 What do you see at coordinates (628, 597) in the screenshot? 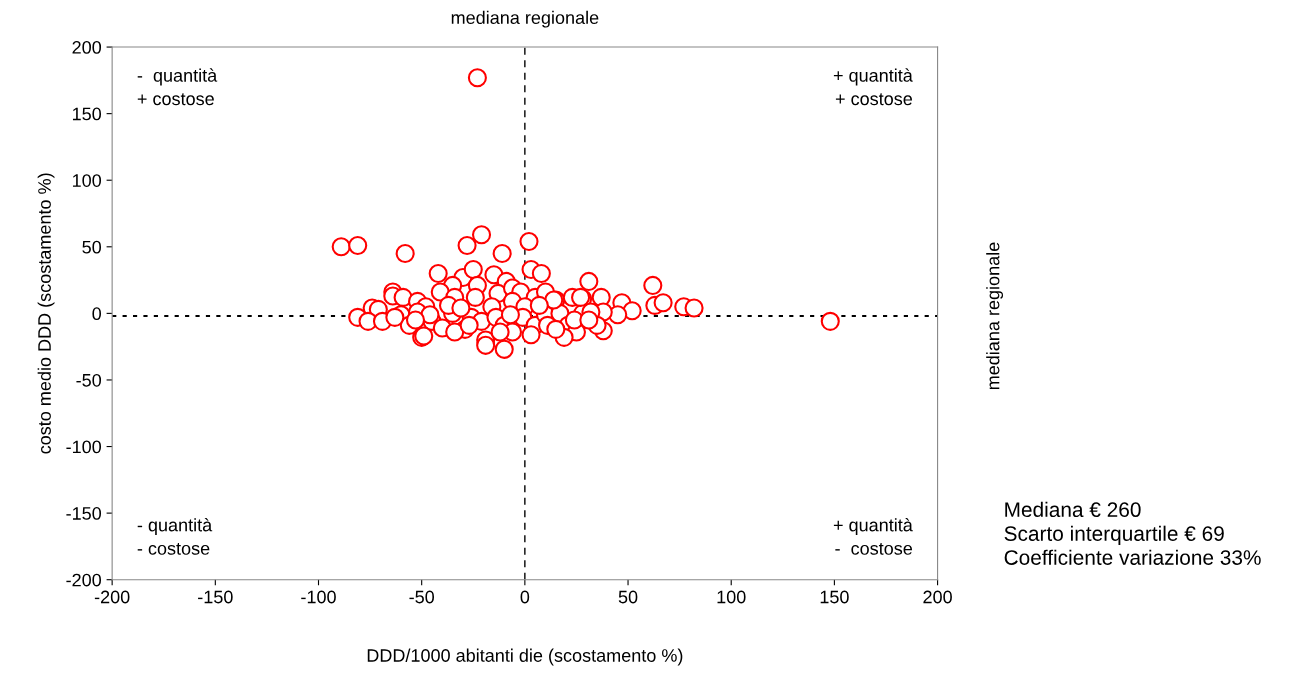
I see `x-tick-label: 50` at bounding box center [628, 597].